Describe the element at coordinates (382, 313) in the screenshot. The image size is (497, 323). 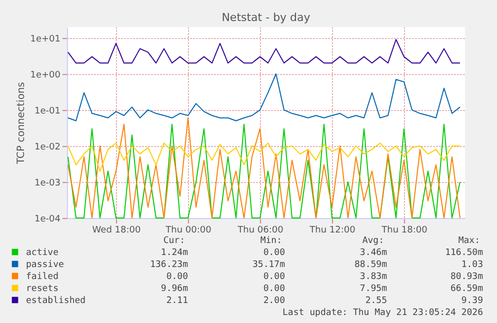
I see `text: Last update: Thu May 21 23:05:24 2026` at that location.